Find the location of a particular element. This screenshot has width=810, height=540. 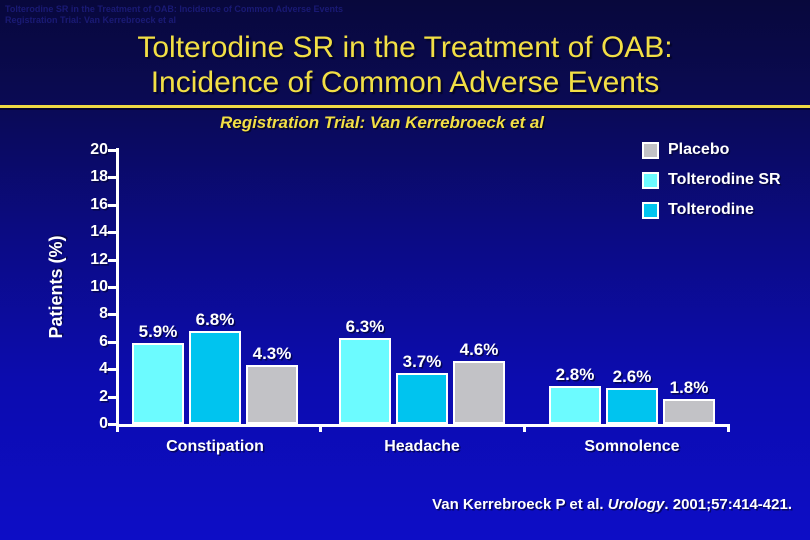

bar-value-label: 2.6% is located at coordinates (632, 377).